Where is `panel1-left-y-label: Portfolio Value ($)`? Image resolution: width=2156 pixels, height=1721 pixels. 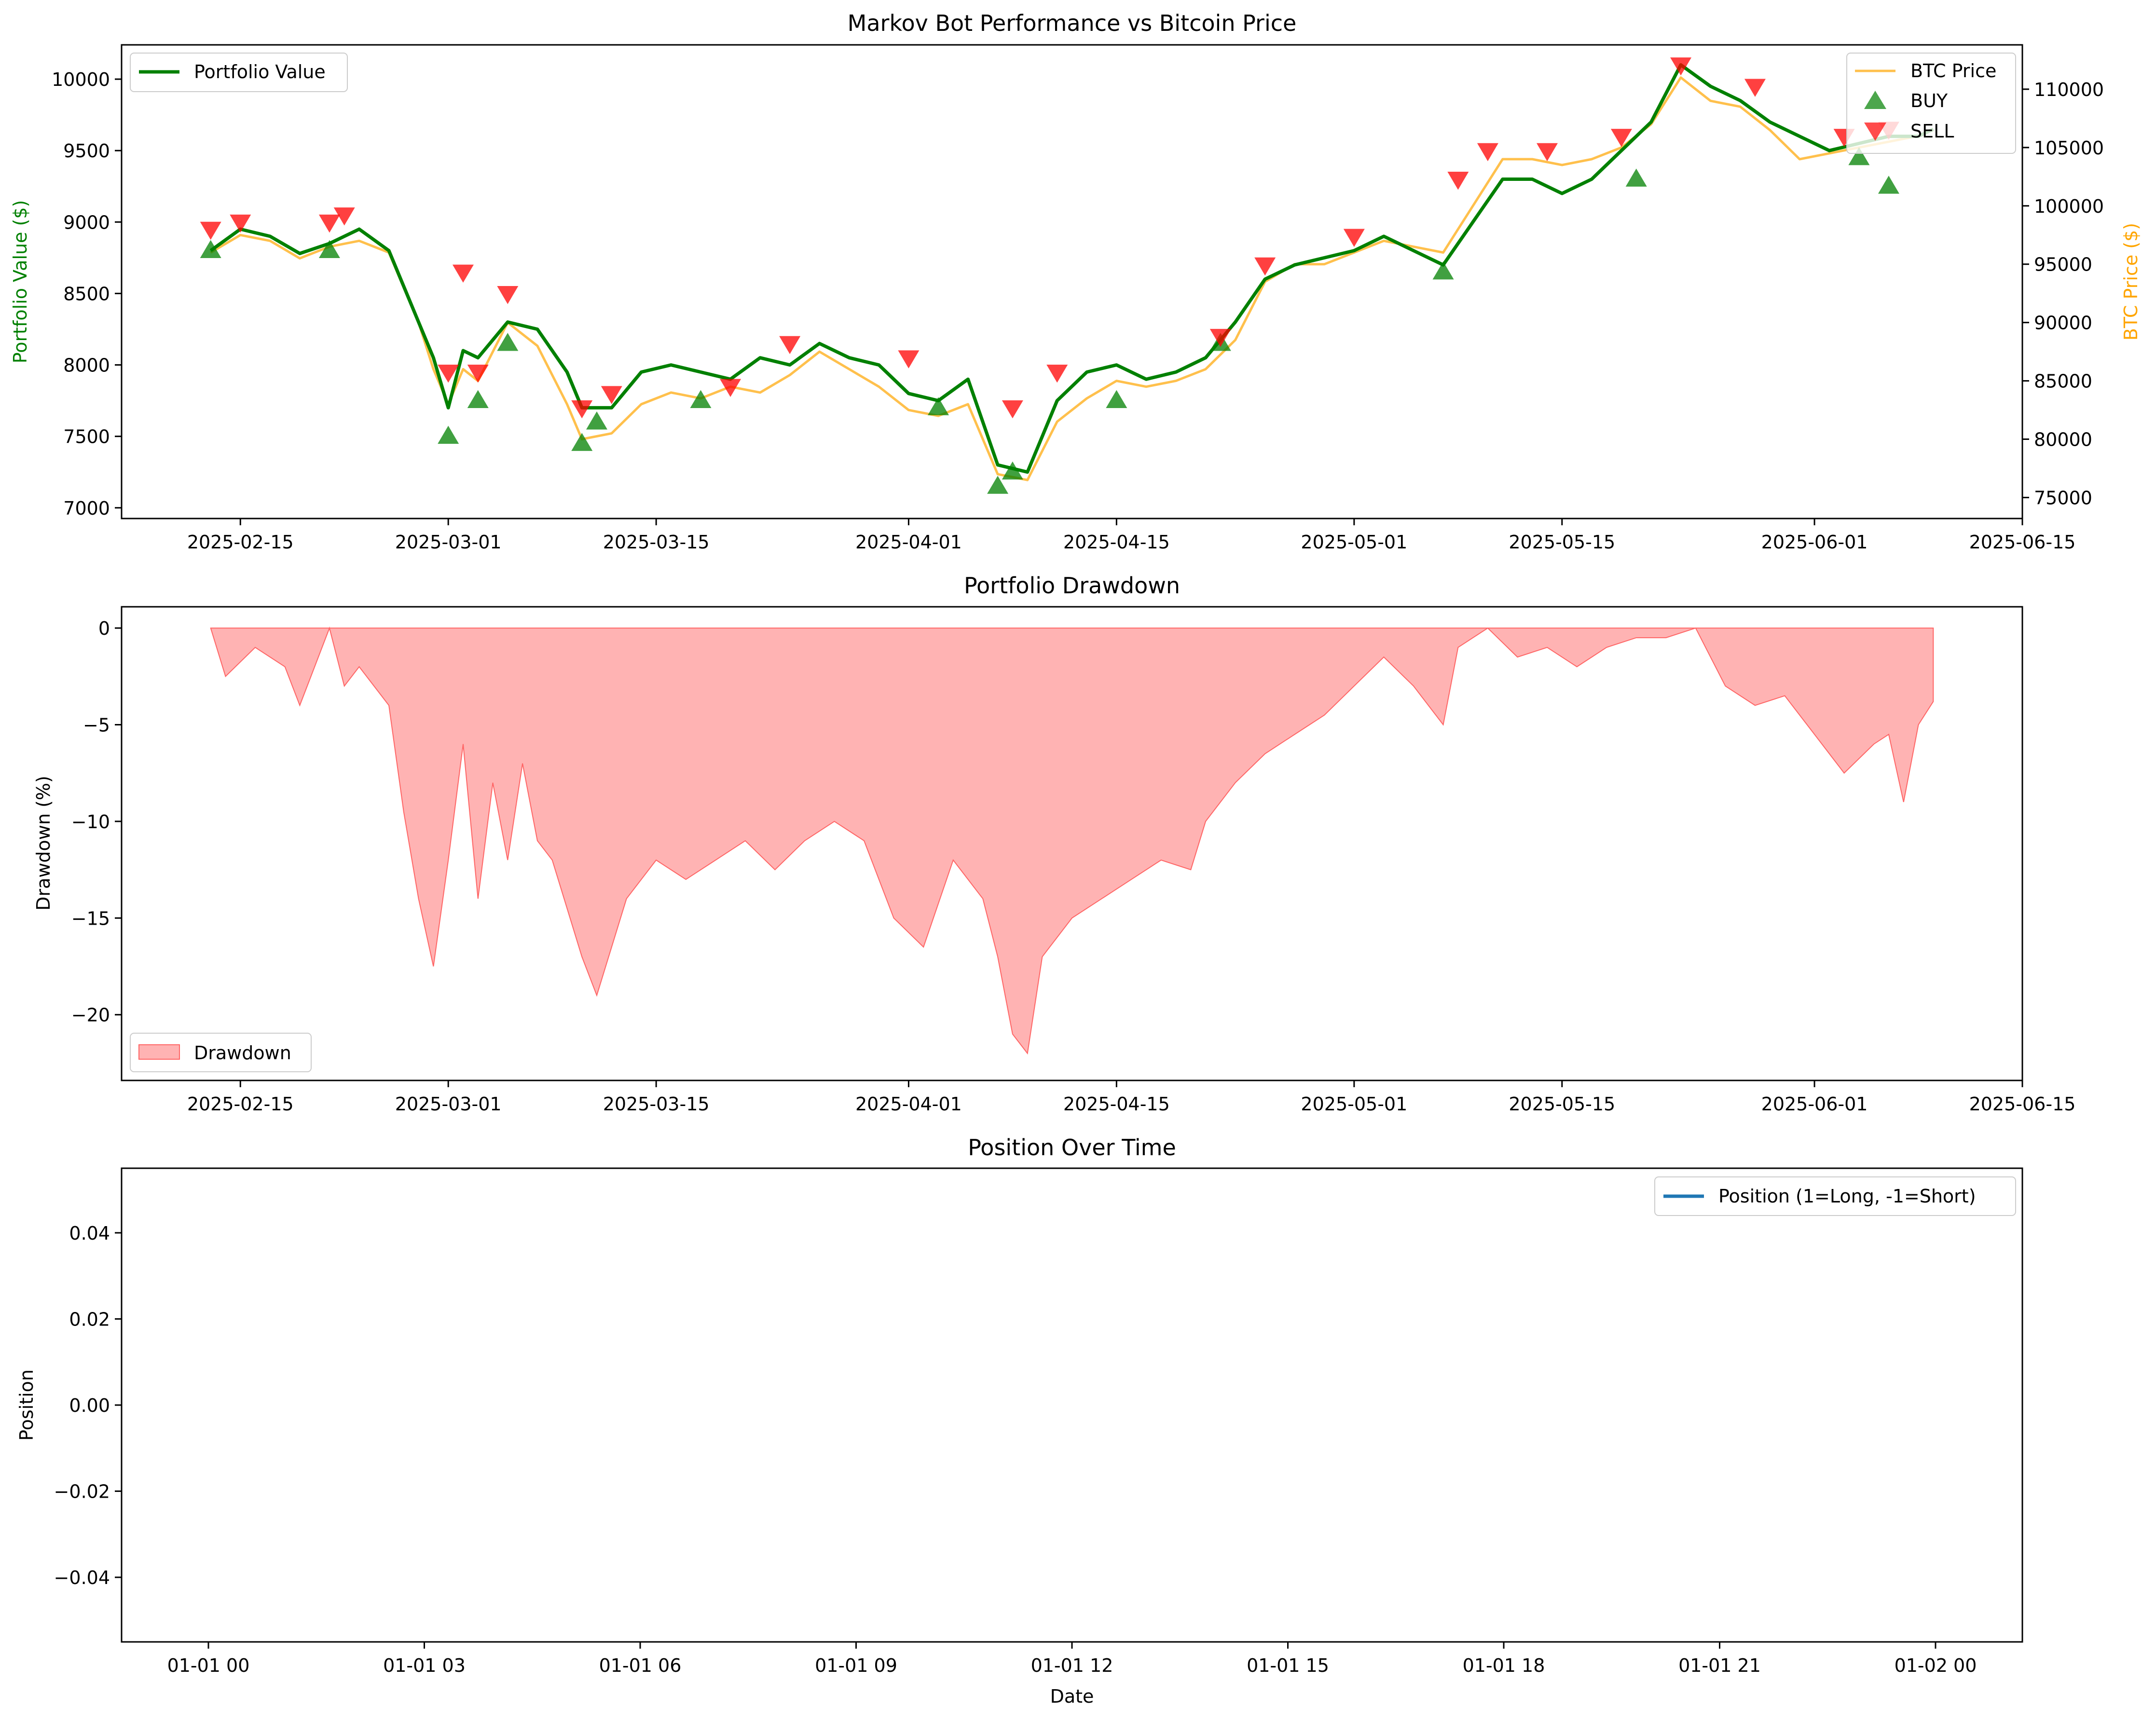 panel1-left-y-label: Portfolio Value ($) is located at coordinates (21, 282).